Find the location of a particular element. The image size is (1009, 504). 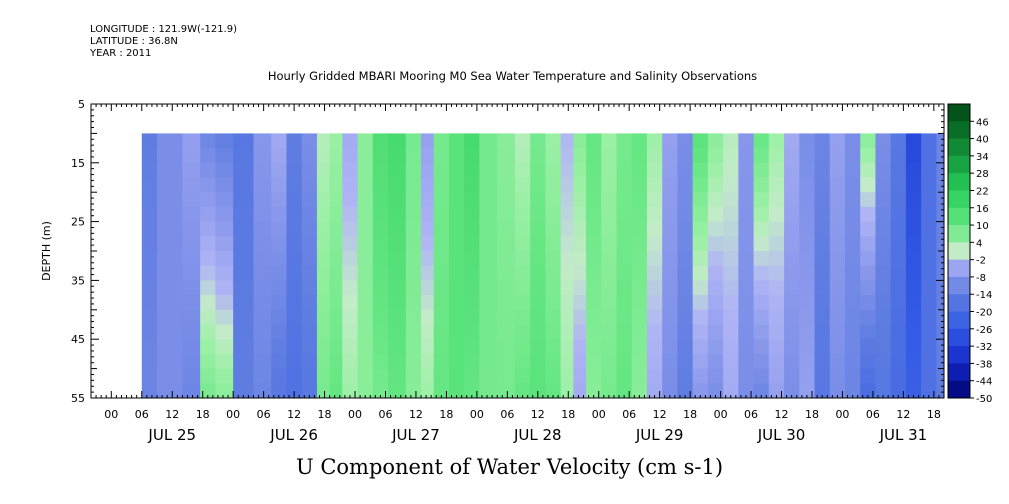

x-day-label: JUL 31 is located at coordinates (903, 435).